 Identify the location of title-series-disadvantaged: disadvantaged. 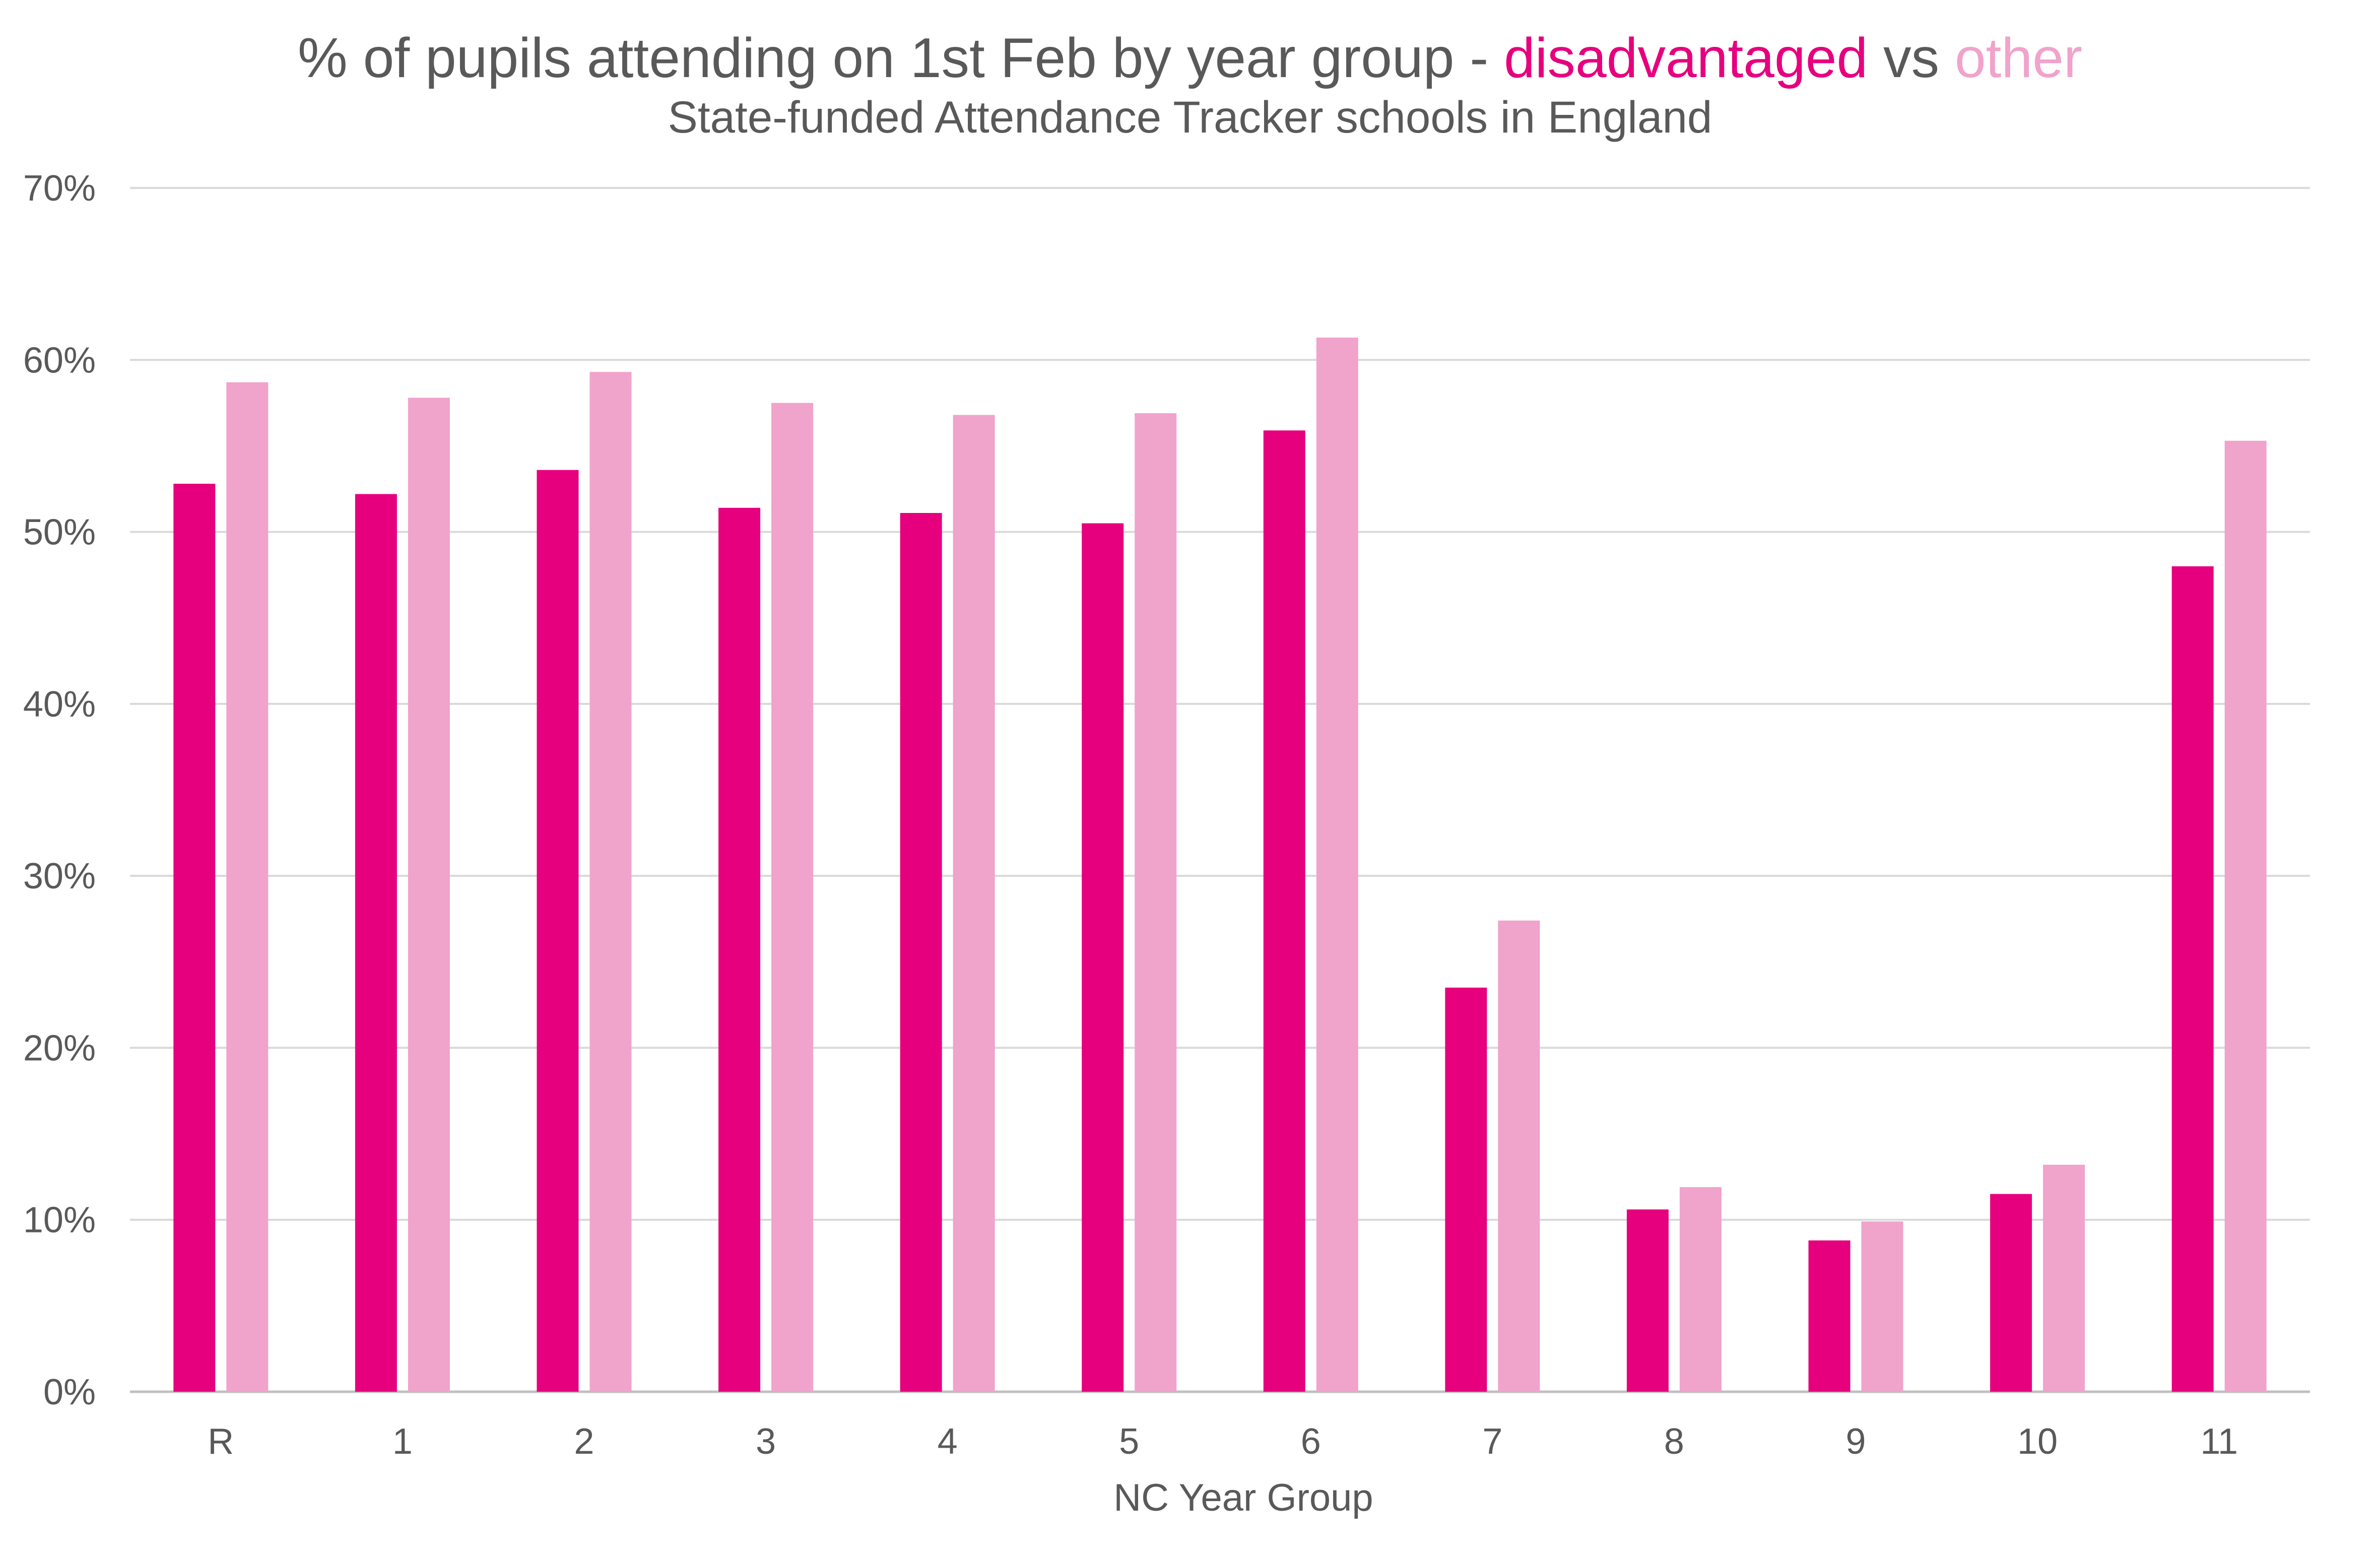
(1686, 58).